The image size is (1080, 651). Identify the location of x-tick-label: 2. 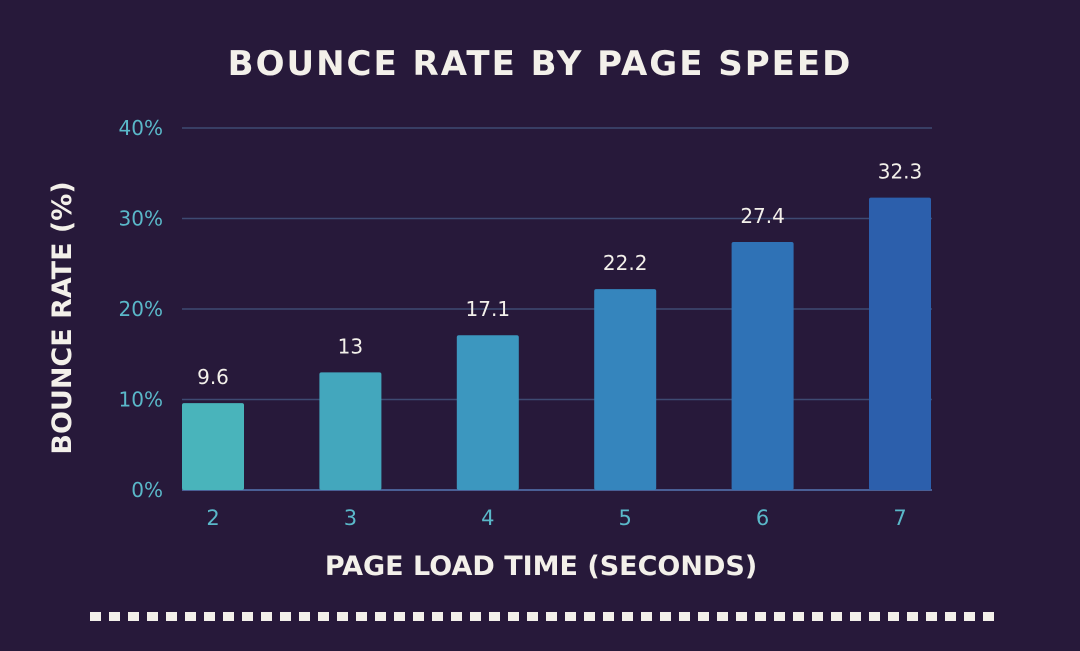
(212, 518).